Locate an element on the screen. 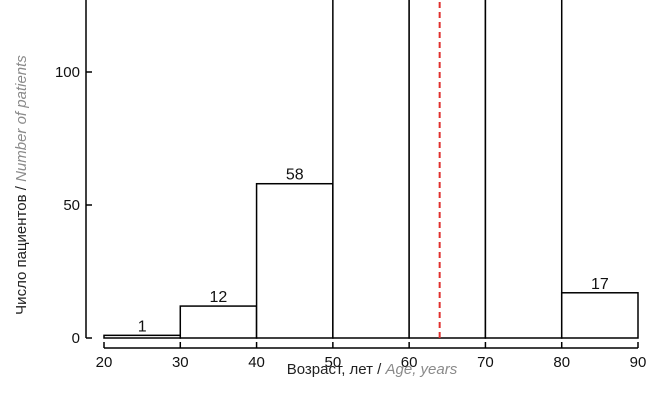 The image size is (651, 407). y-axis-title-ru: Число пациентов / is located at coordinates (21, 248).